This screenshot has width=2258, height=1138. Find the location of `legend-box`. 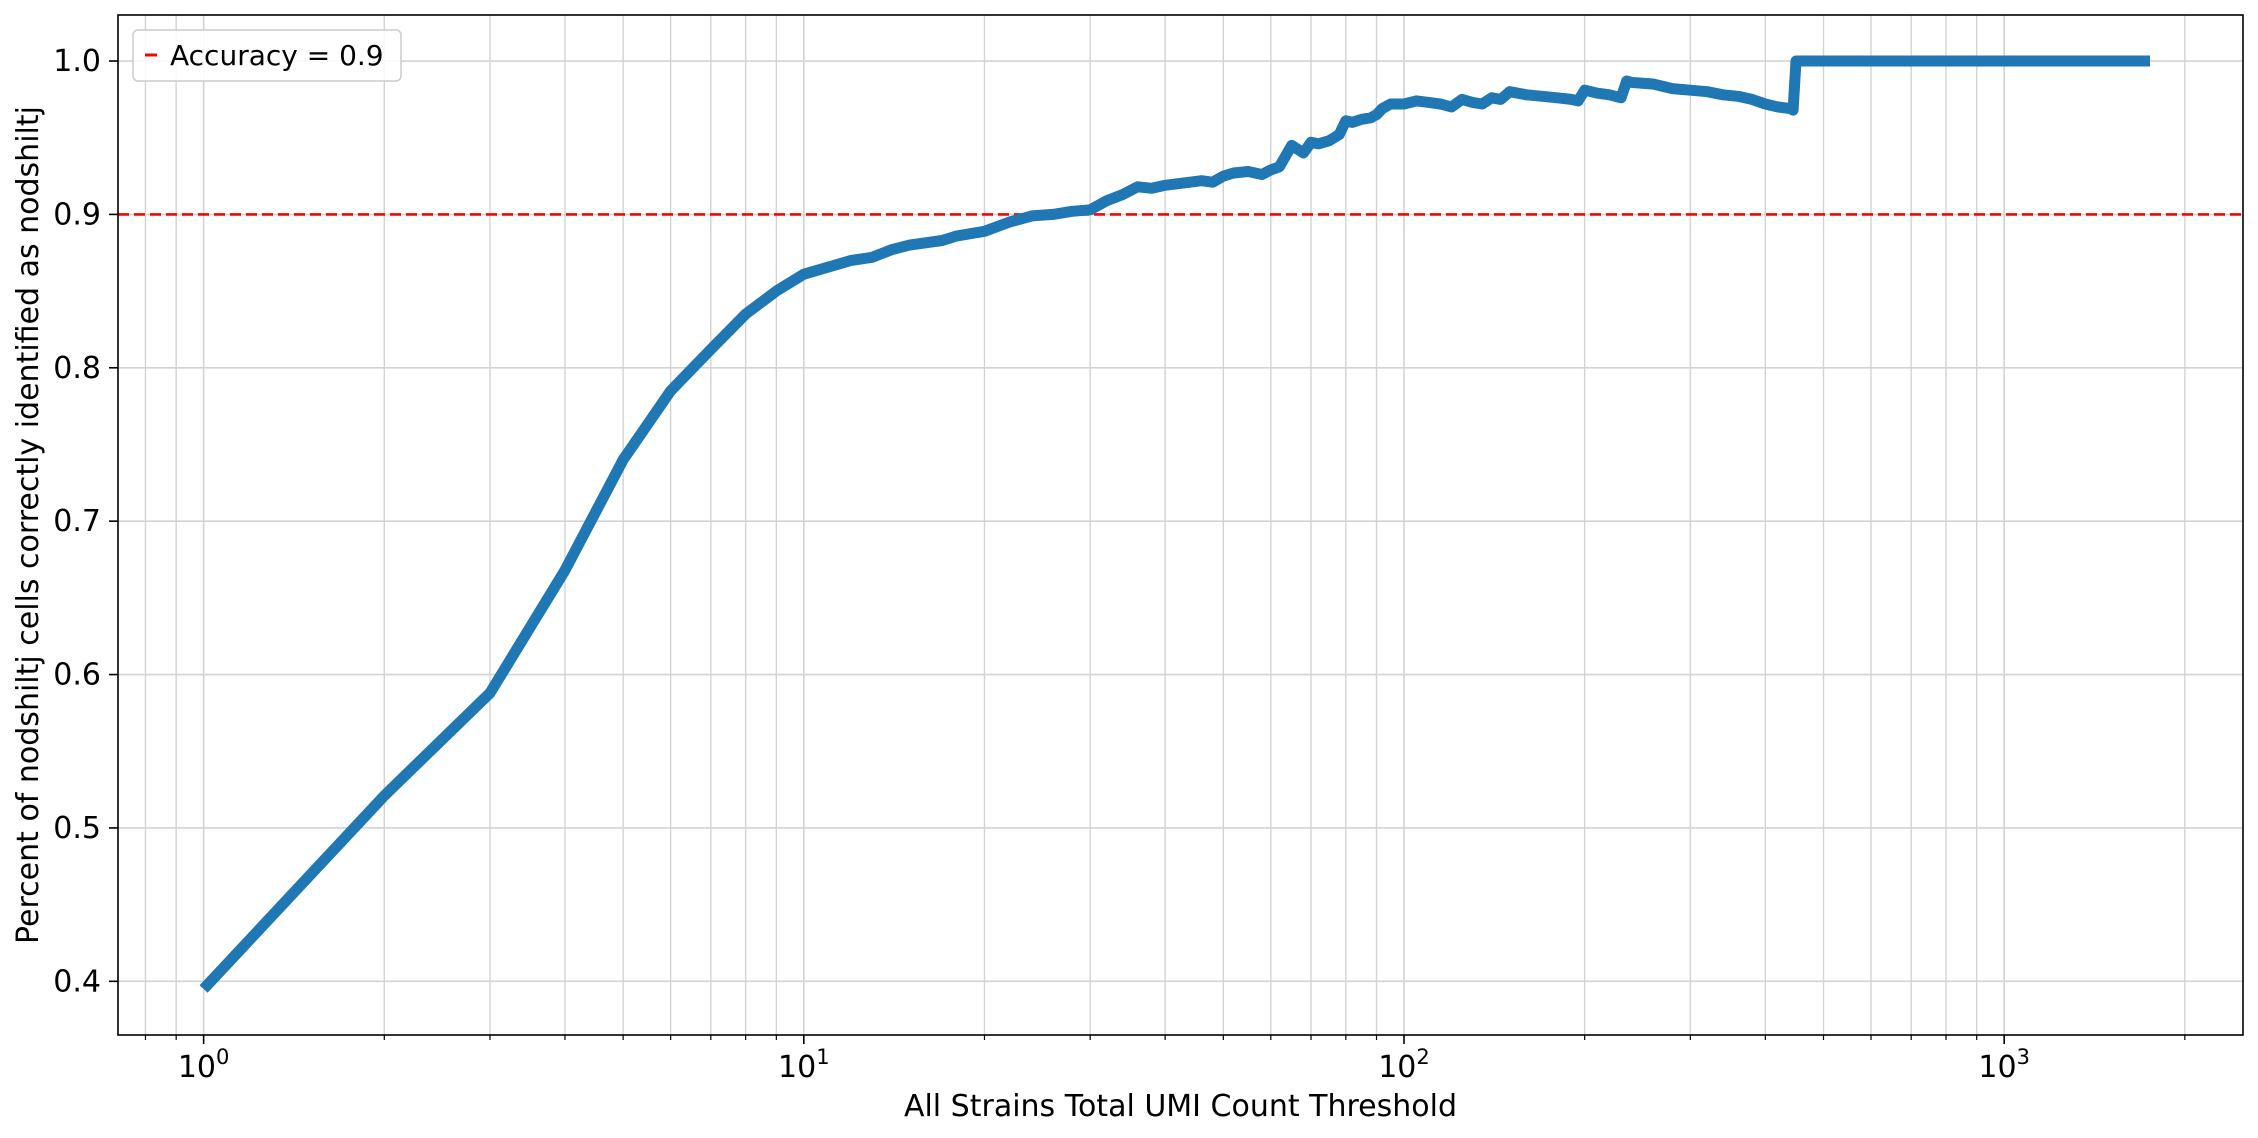

legend-box is located at coordinates (267, 55).